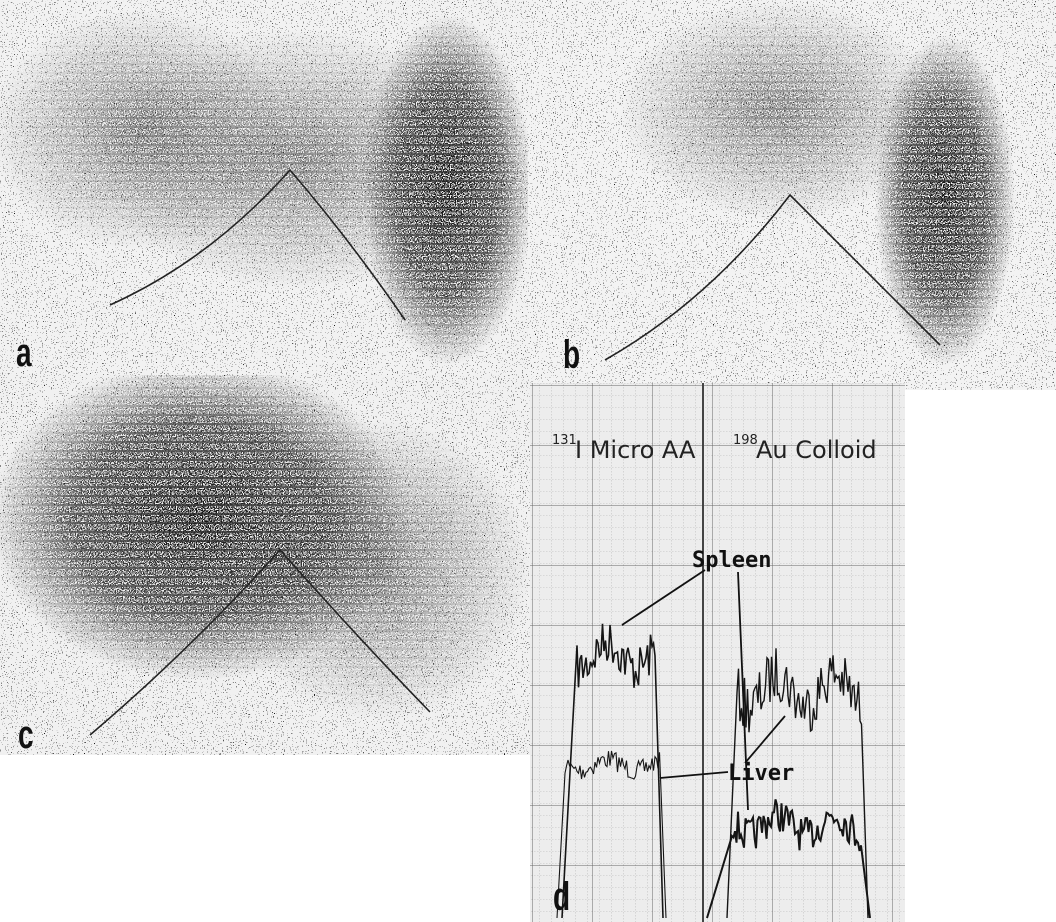 The image size is (1056, 922). What do you see at coordinates (745, 440) in the screenshot?
I see `isotope-mass: 198` at bounding box center [745, 440].